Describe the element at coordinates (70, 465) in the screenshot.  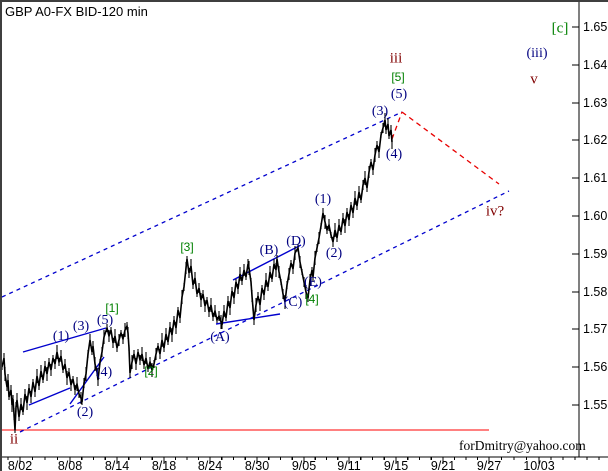
I see `x-axis-label: 8/08` at that location.